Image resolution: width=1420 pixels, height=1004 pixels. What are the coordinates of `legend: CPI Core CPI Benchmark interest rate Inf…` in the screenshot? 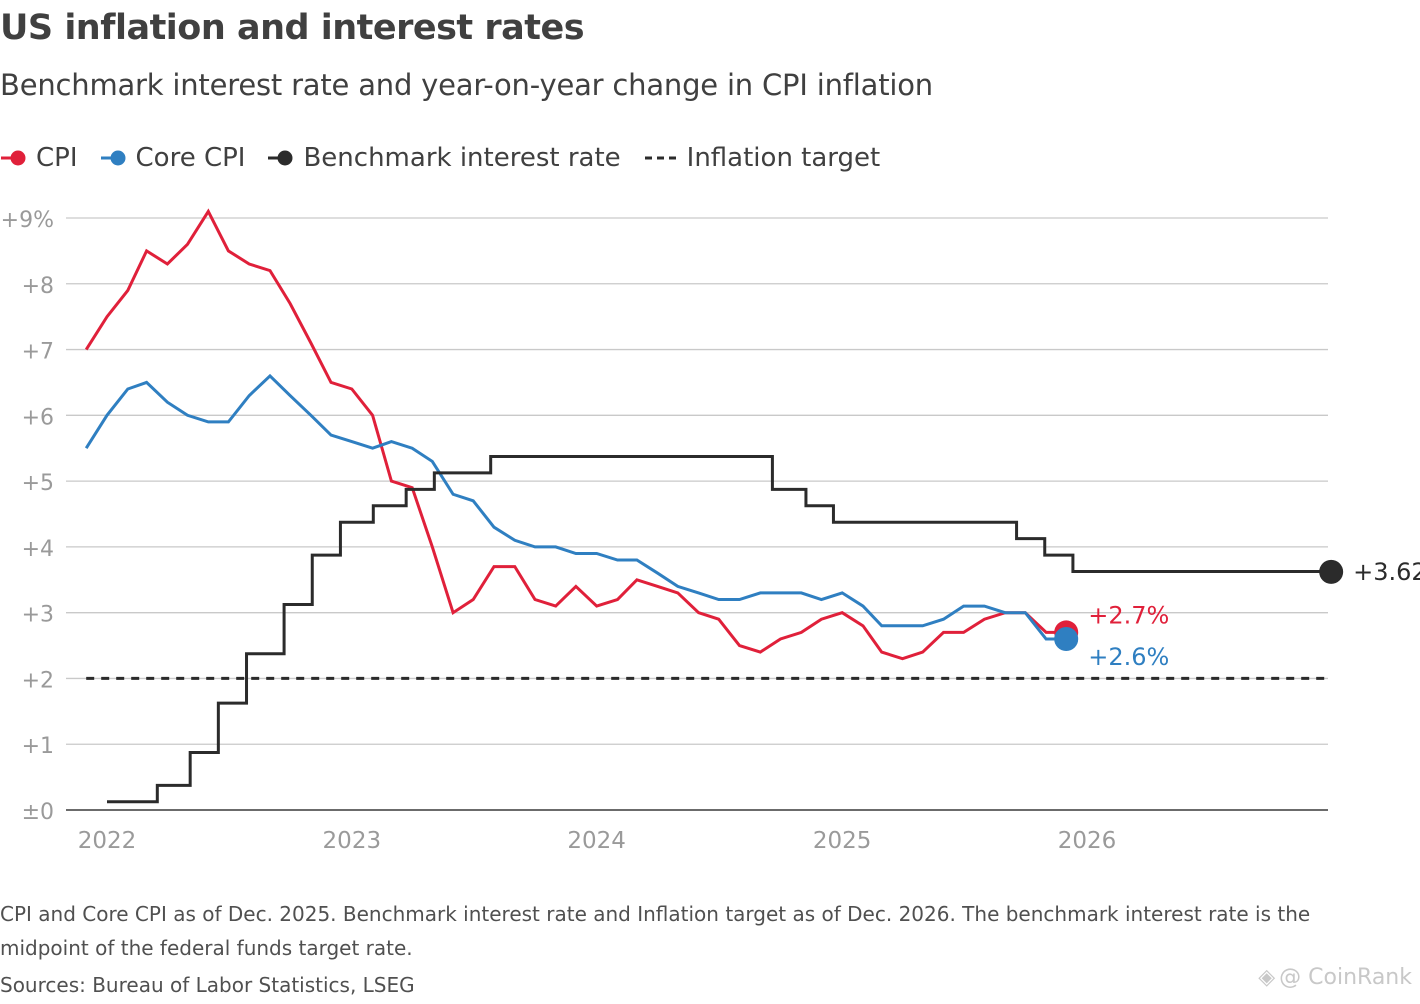 It's located at (451, 158).